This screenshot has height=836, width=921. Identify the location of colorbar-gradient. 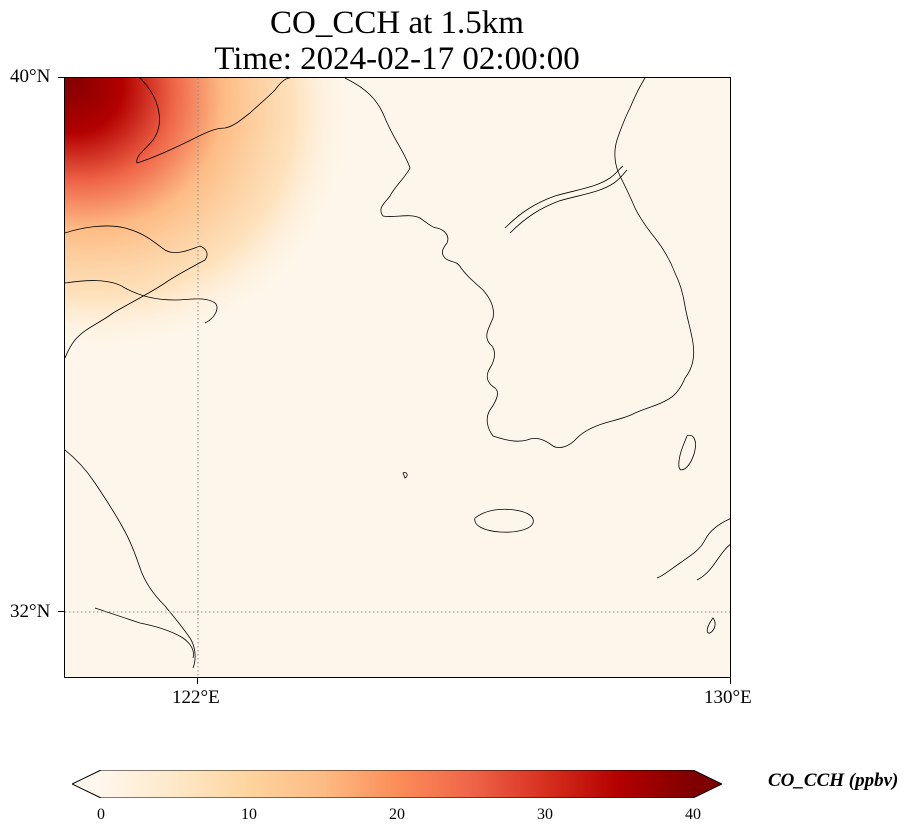
(397, 784).